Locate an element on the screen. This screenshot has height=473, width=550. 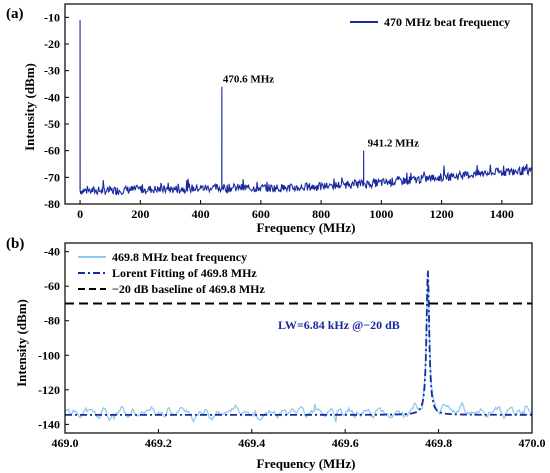
panel-b-x-axis-label: Frequency (MHz) is located at coordinates (305, 463).